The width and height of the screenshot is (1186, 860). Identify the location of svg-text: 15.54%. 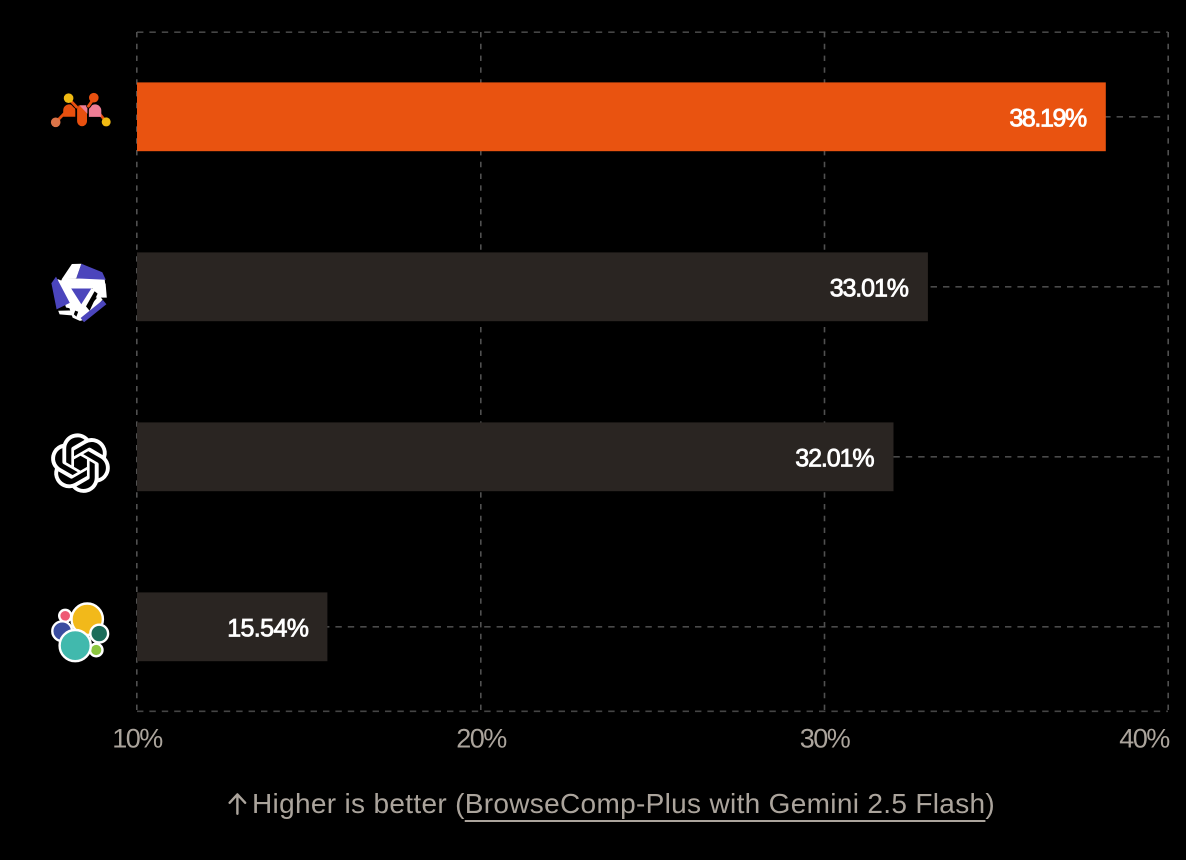
(268, 629).